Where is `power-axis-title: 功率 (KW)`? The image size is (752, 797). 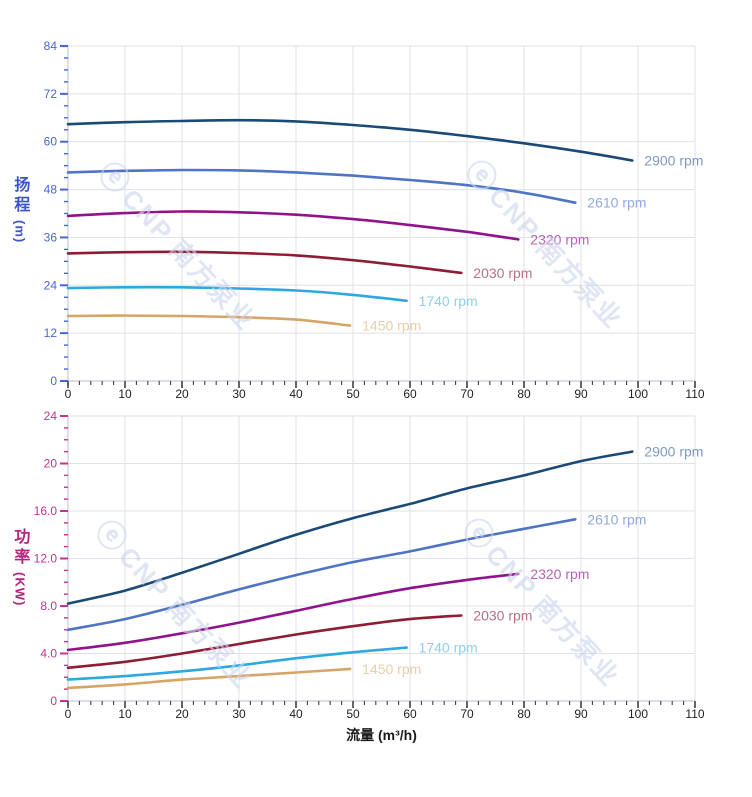
power-axis-title: 功率 (KW) is located at coordinates (19, 567).